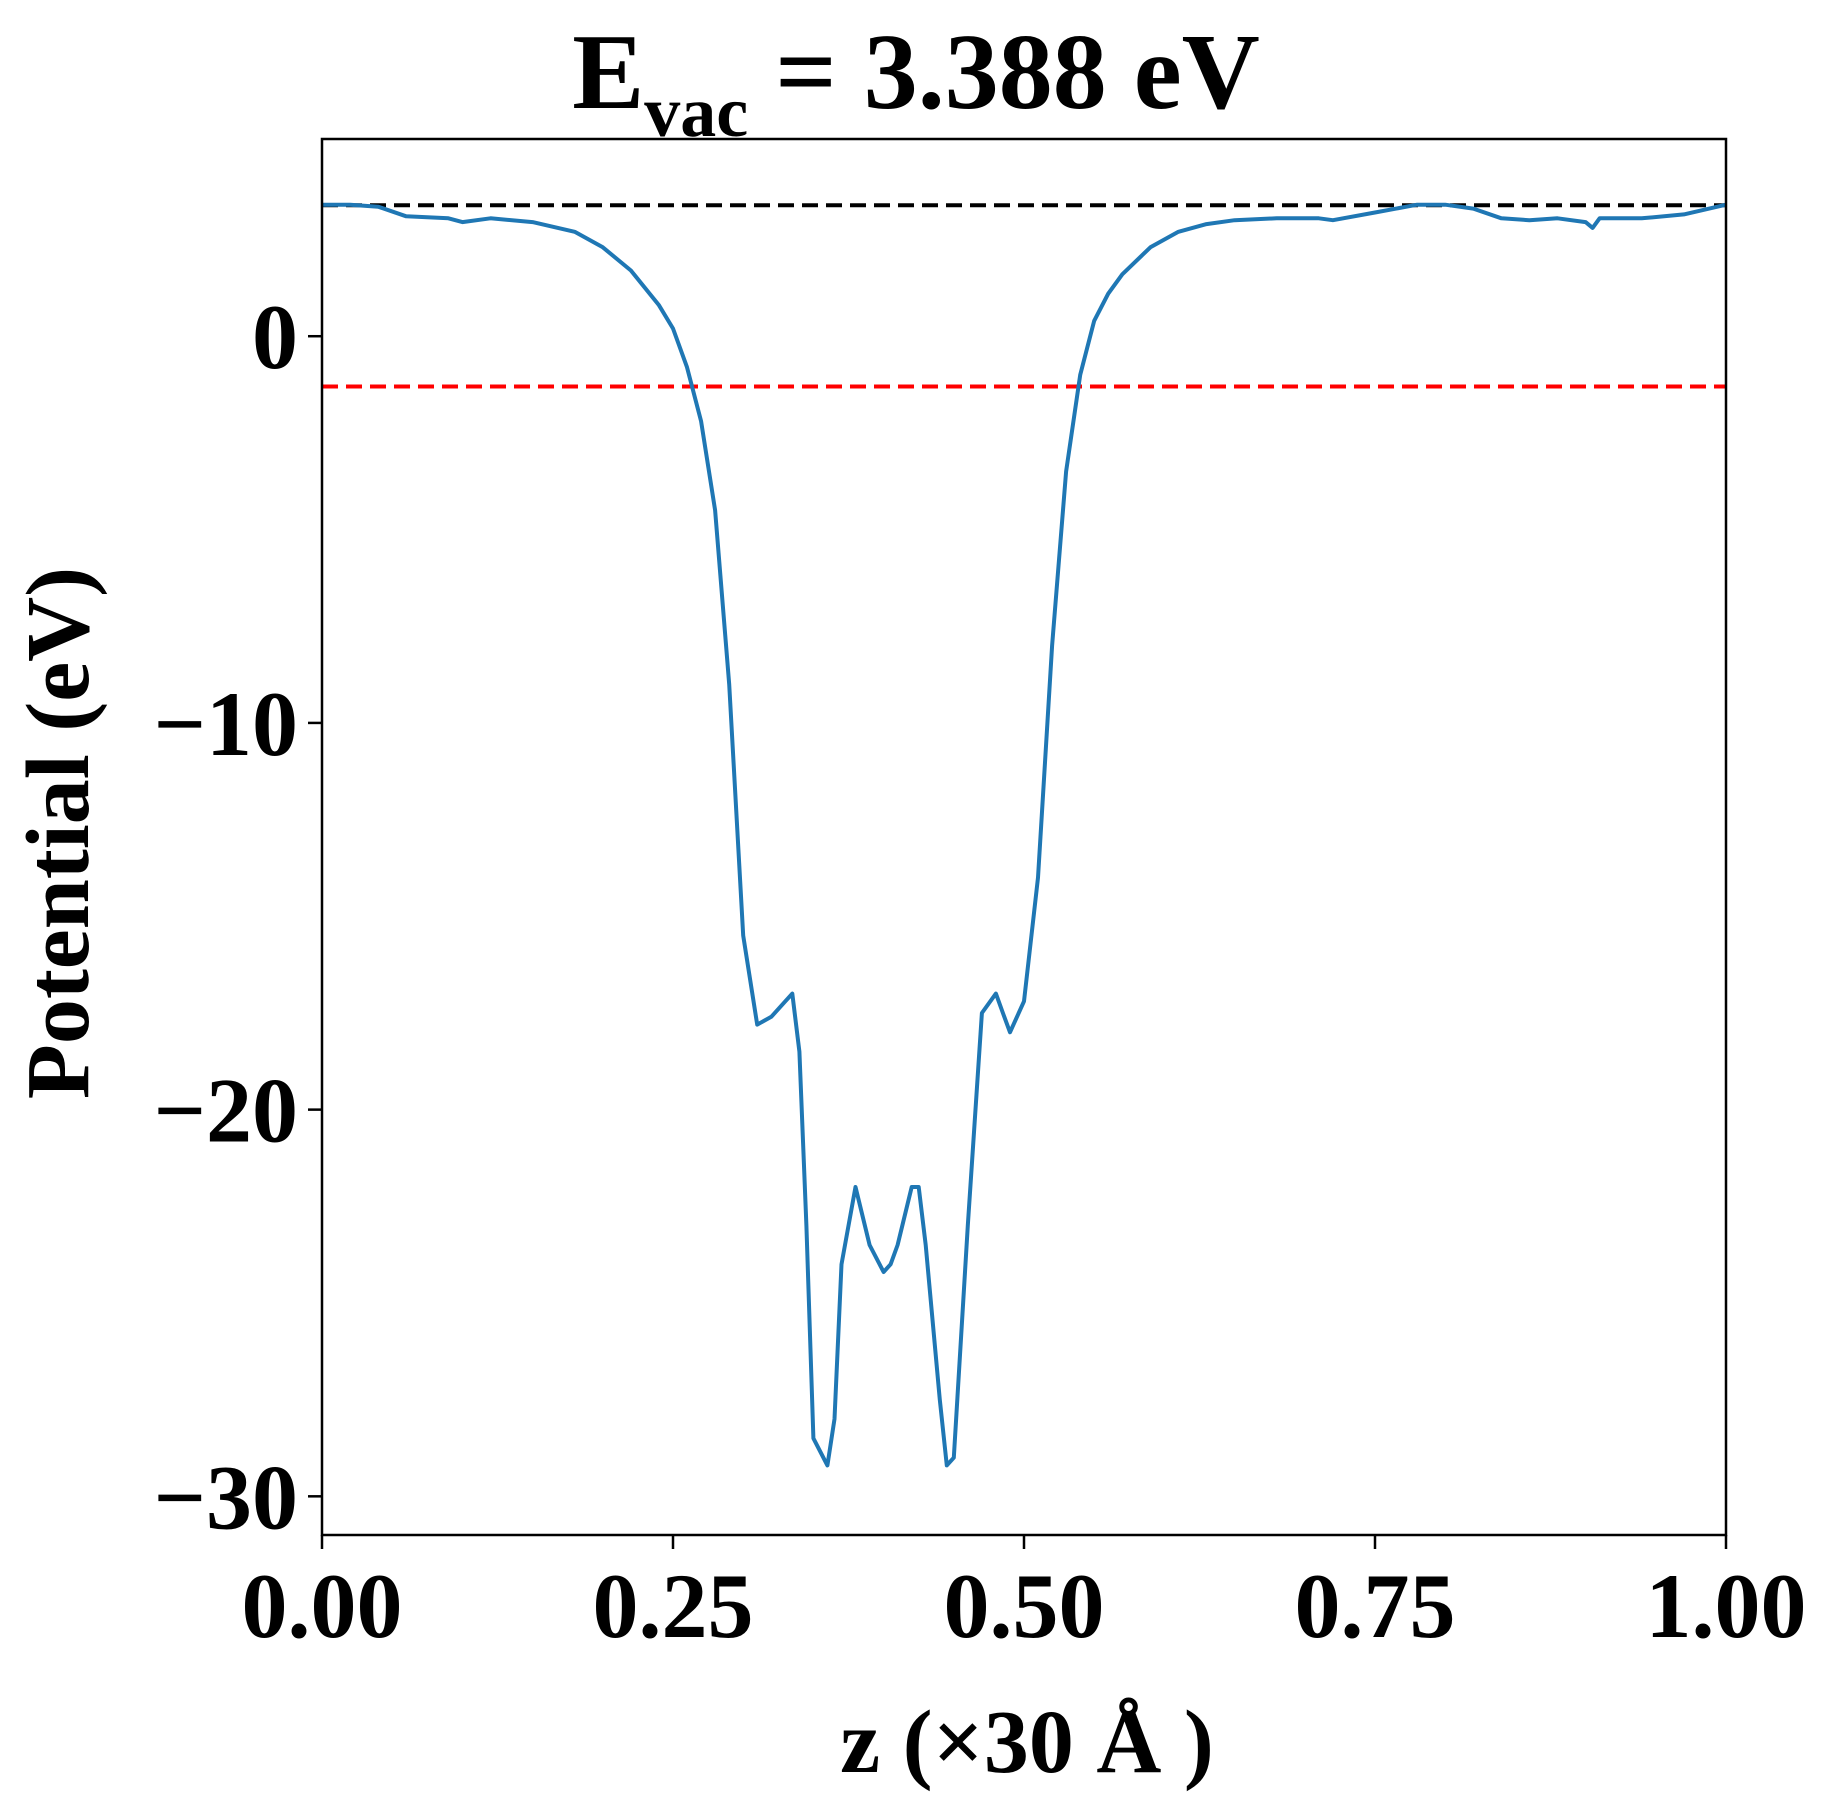 The width and height of the screenshot is (1833, 1794). Describe the element at coordinates (238, 917) in the screenshot. I see `y-axis-ticks: 0 −10 −20 −30` at that location.